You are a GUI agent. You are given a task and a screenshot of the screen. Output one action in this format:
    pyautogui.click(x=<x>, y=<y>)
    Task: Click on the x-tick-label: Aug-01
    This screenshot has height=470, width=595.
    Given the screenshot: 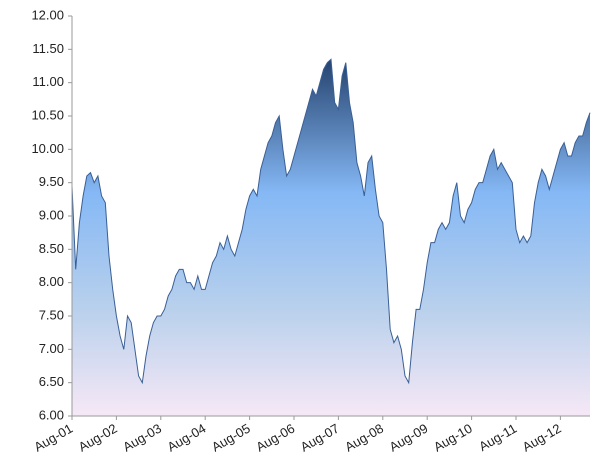 What is the action you would take?
    pyautogui.click(x=53, y=438)
    